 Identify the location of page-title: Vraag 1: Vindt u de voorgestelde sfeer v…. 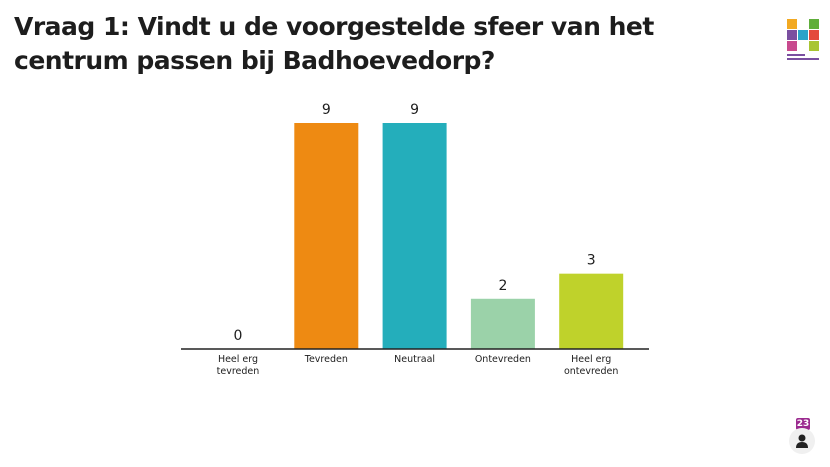
(334, 43).